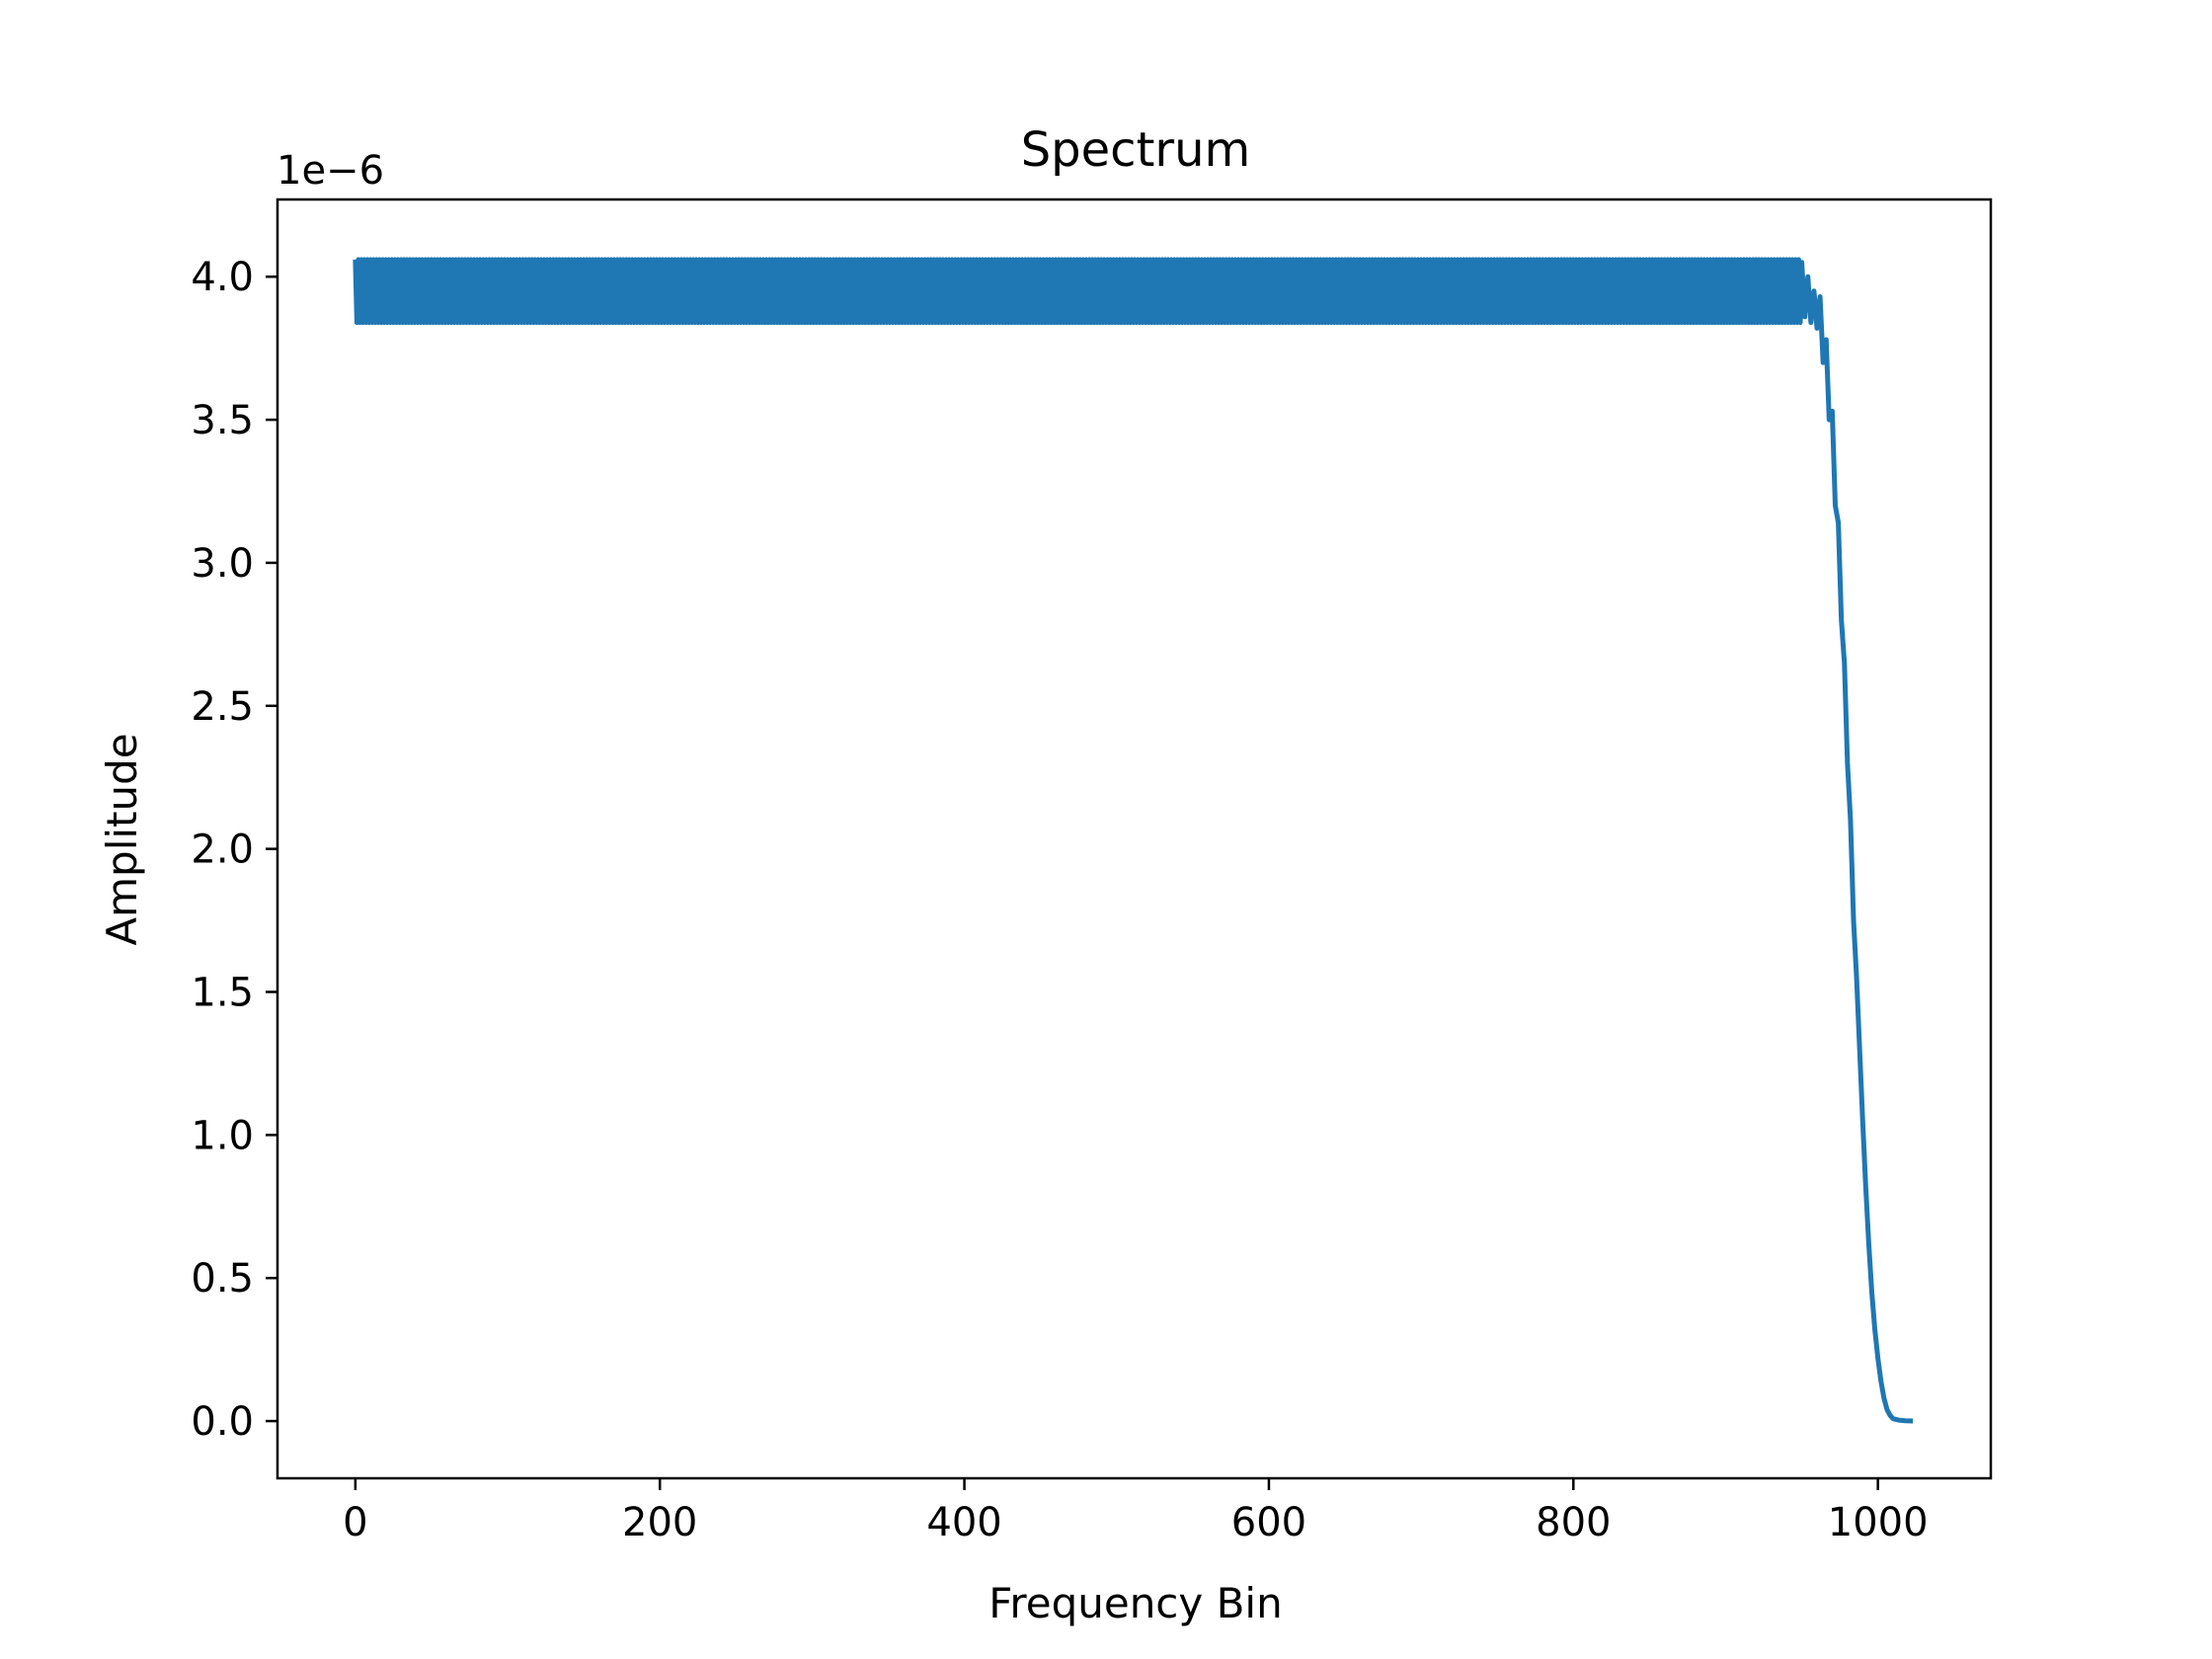 Image resolution: width=2212 pixels, height=1659 pixels. What do you see at coordinates (964, 1523) in the screenshot?
I see `x-tick-label: 400` at bounding box center [964, 1523].